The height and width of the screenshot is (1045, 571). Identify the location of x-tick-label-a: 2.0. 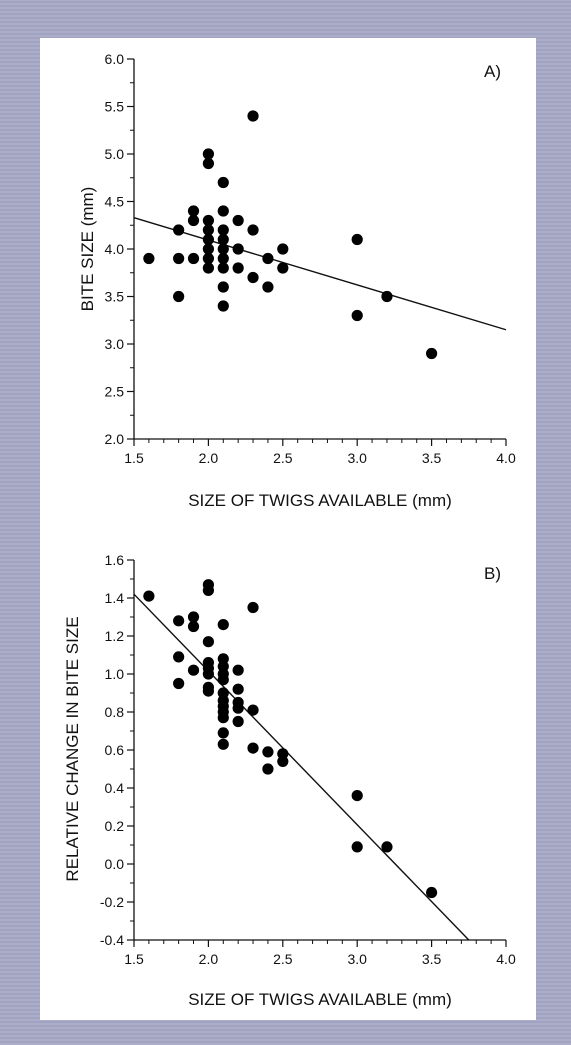
(209, 458).